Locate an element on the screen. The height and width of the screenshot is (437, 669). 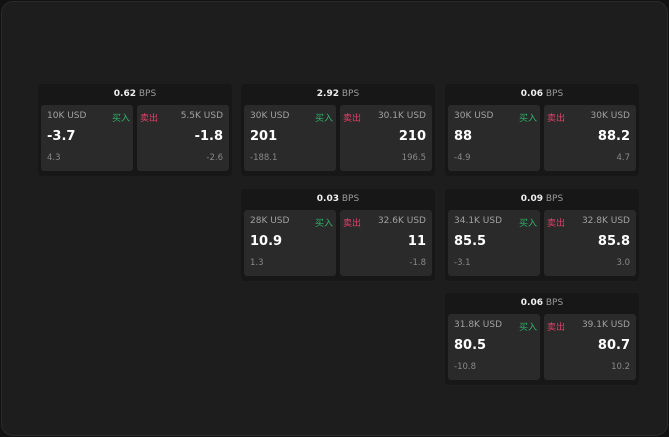
sell-price: 85.8 is located at coordinates (613, 241).